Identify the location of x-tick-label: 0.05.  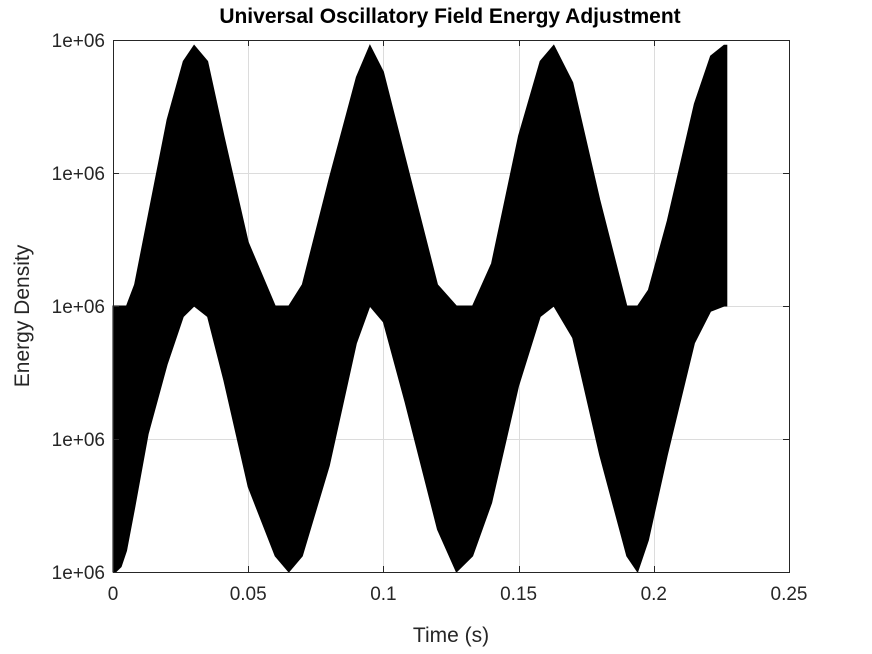
(248, 594).